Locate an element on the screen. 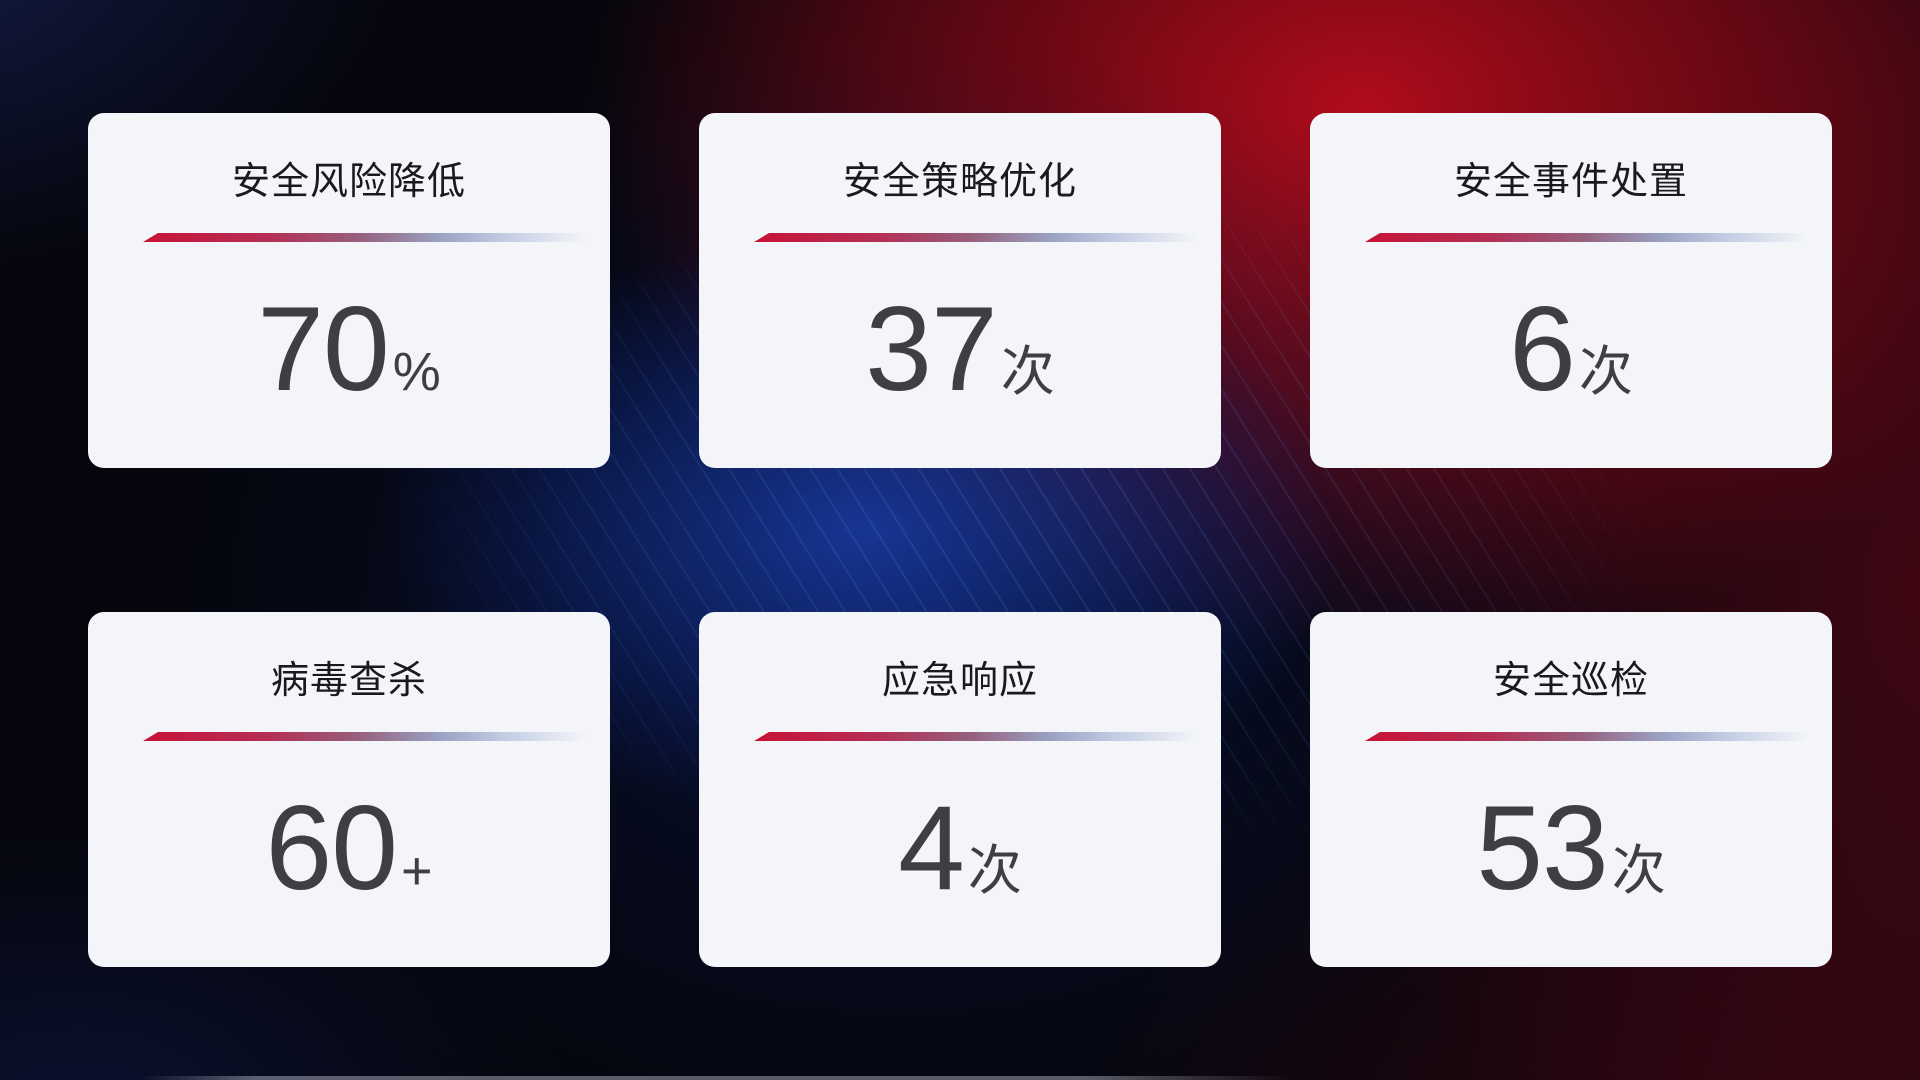  card-value: 37 is located at coordinates (931, 349).